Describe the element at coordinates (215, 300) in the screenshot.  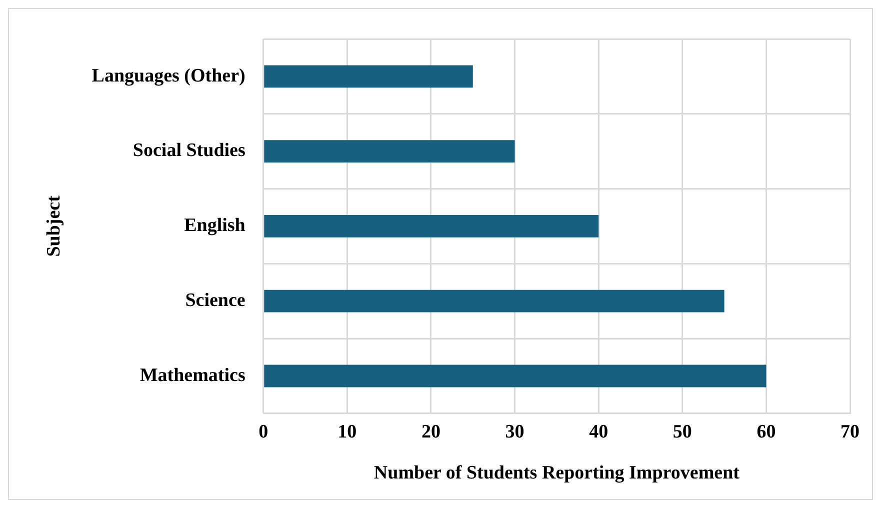
I see `y-tick-label: Science` at that location.